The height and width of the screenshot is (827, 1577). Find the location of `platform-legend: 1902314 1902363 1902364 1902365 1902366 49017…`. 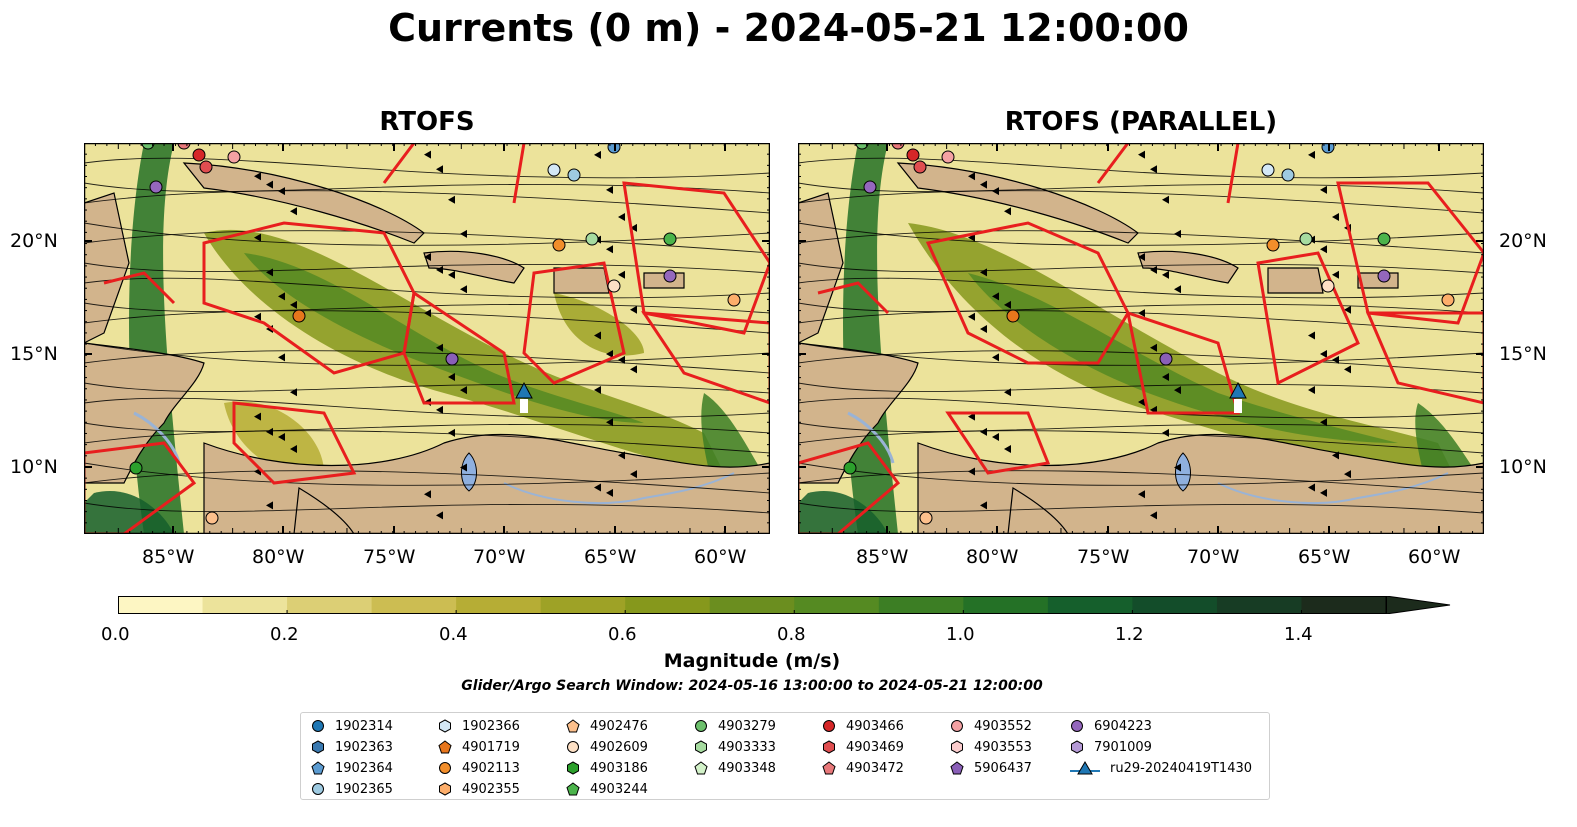

platform-legend: 1902314 1902363 1902364 1902365 1902366 49017… is located at coordinates (785, 756).